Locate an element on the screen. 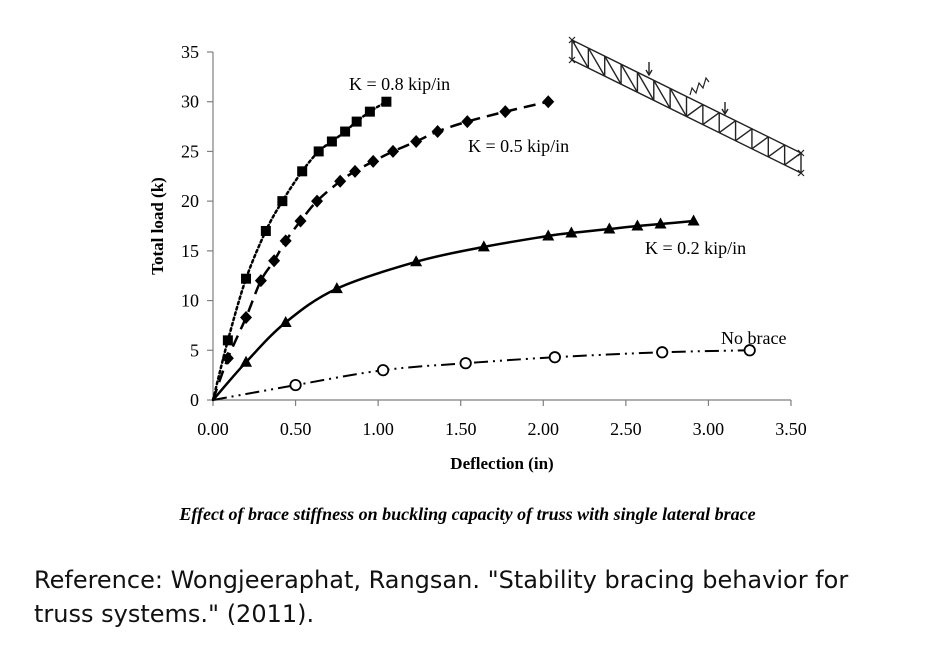  series-label-no-brace: No brace is located at coordinates (753, 338).